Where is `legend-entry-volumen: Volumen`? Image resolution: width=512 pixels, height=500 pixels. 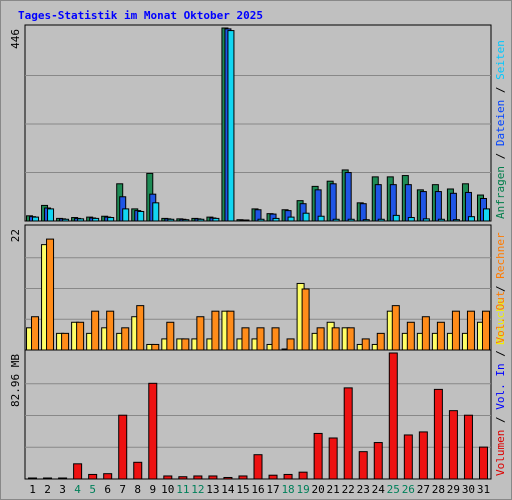 legend-entry-volumen: Volumen is located at coordinates (500, 453).